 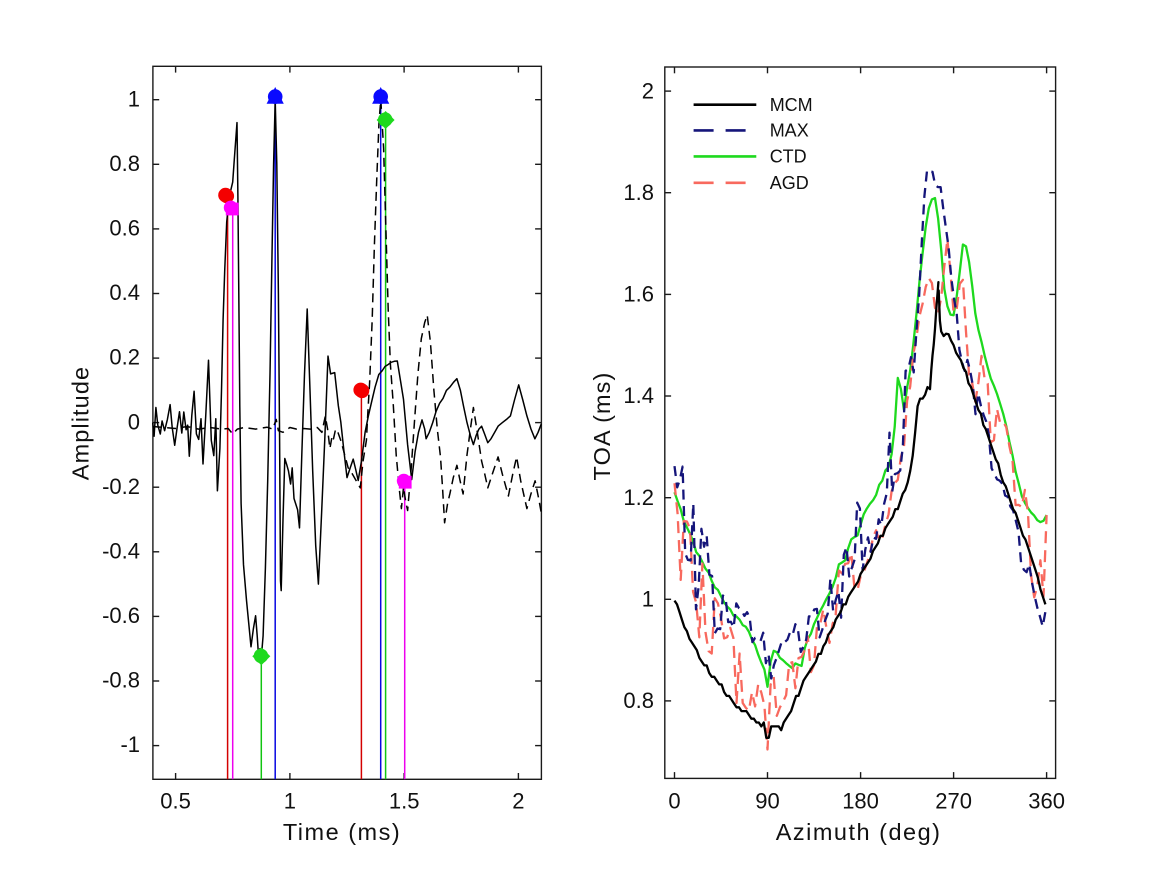 I want to click on svg-text: 1.4, so click(x=638, y=395).